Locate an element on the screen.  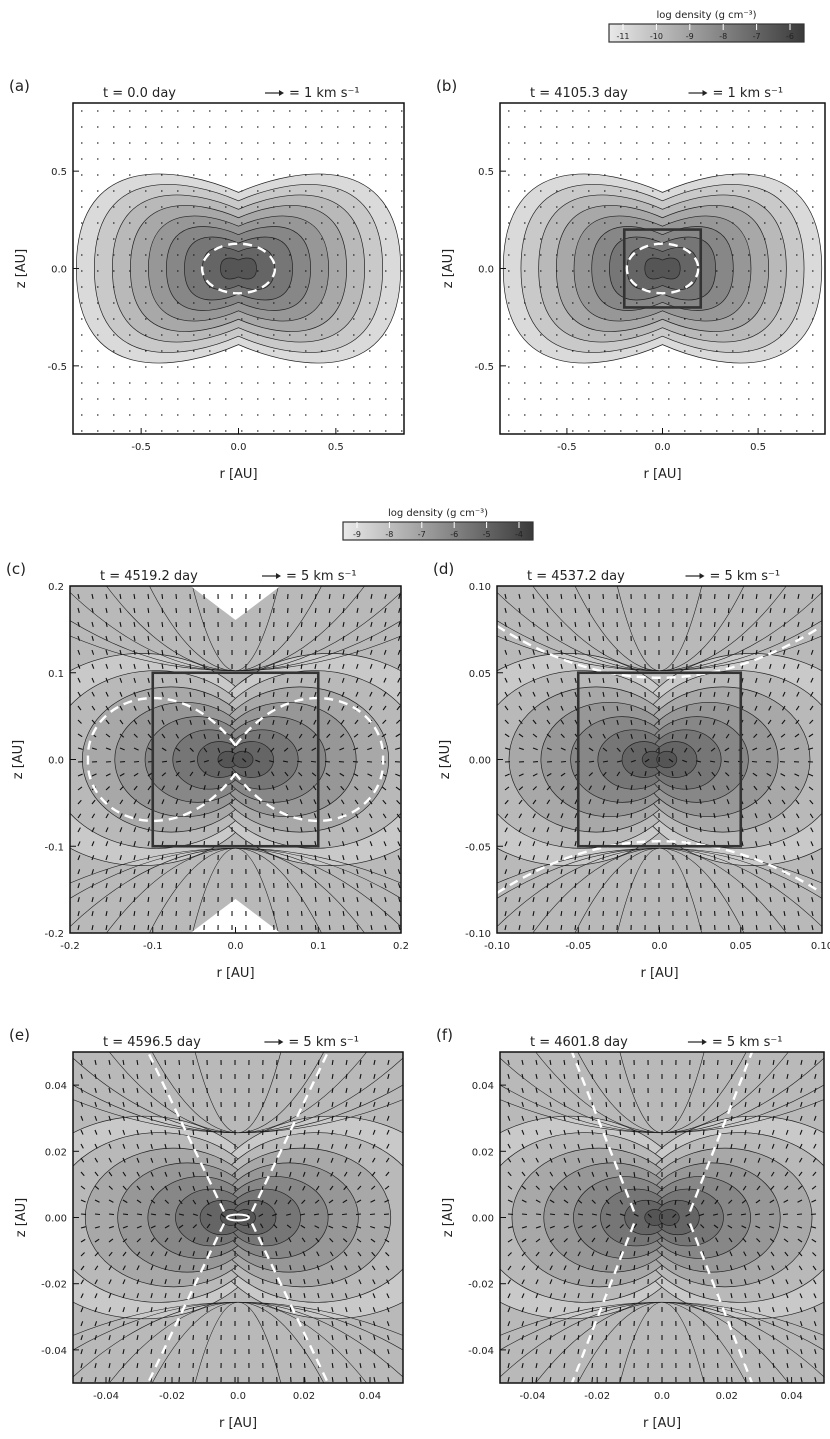
x-tick-label: 0.0 is located at coordinates (660, 946).